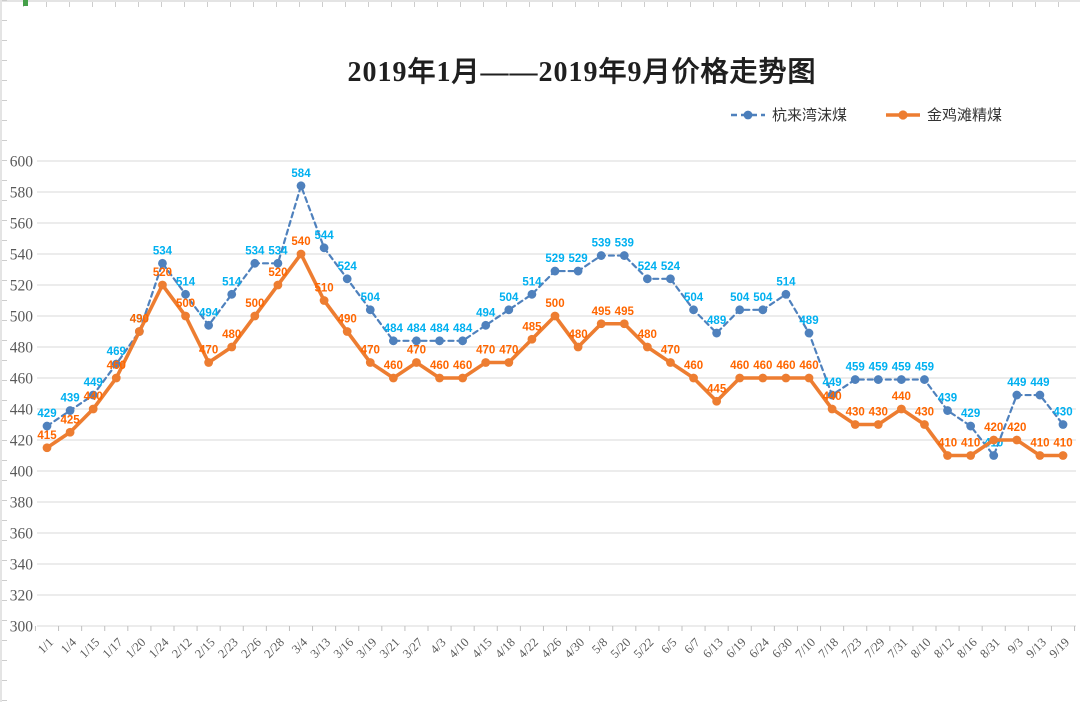 Image resolution: width=1080 pixels, height=702 pixels. Describe the element at coordinates (943, 114) in the screenshot. I see `legend-item-jinjitan: 金鸡滩精煤` at that location.